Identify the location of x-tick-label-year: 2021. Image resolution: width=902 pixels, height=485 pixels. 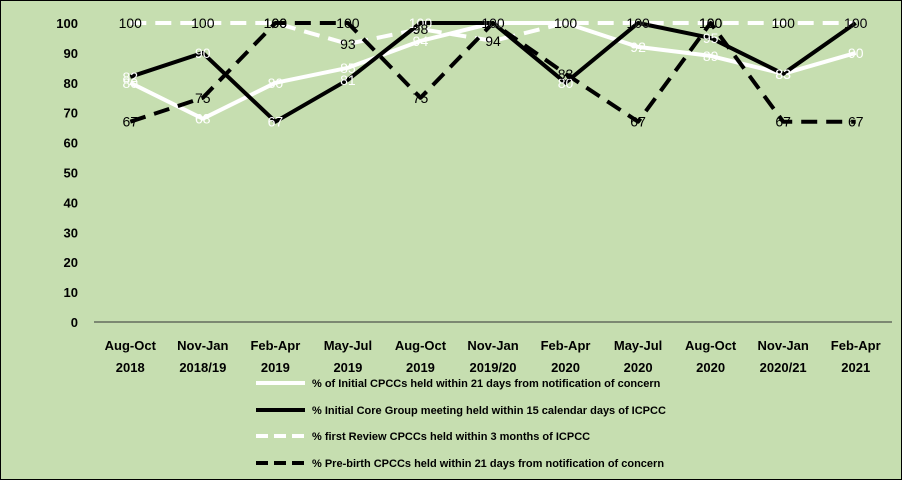
(855, 367).